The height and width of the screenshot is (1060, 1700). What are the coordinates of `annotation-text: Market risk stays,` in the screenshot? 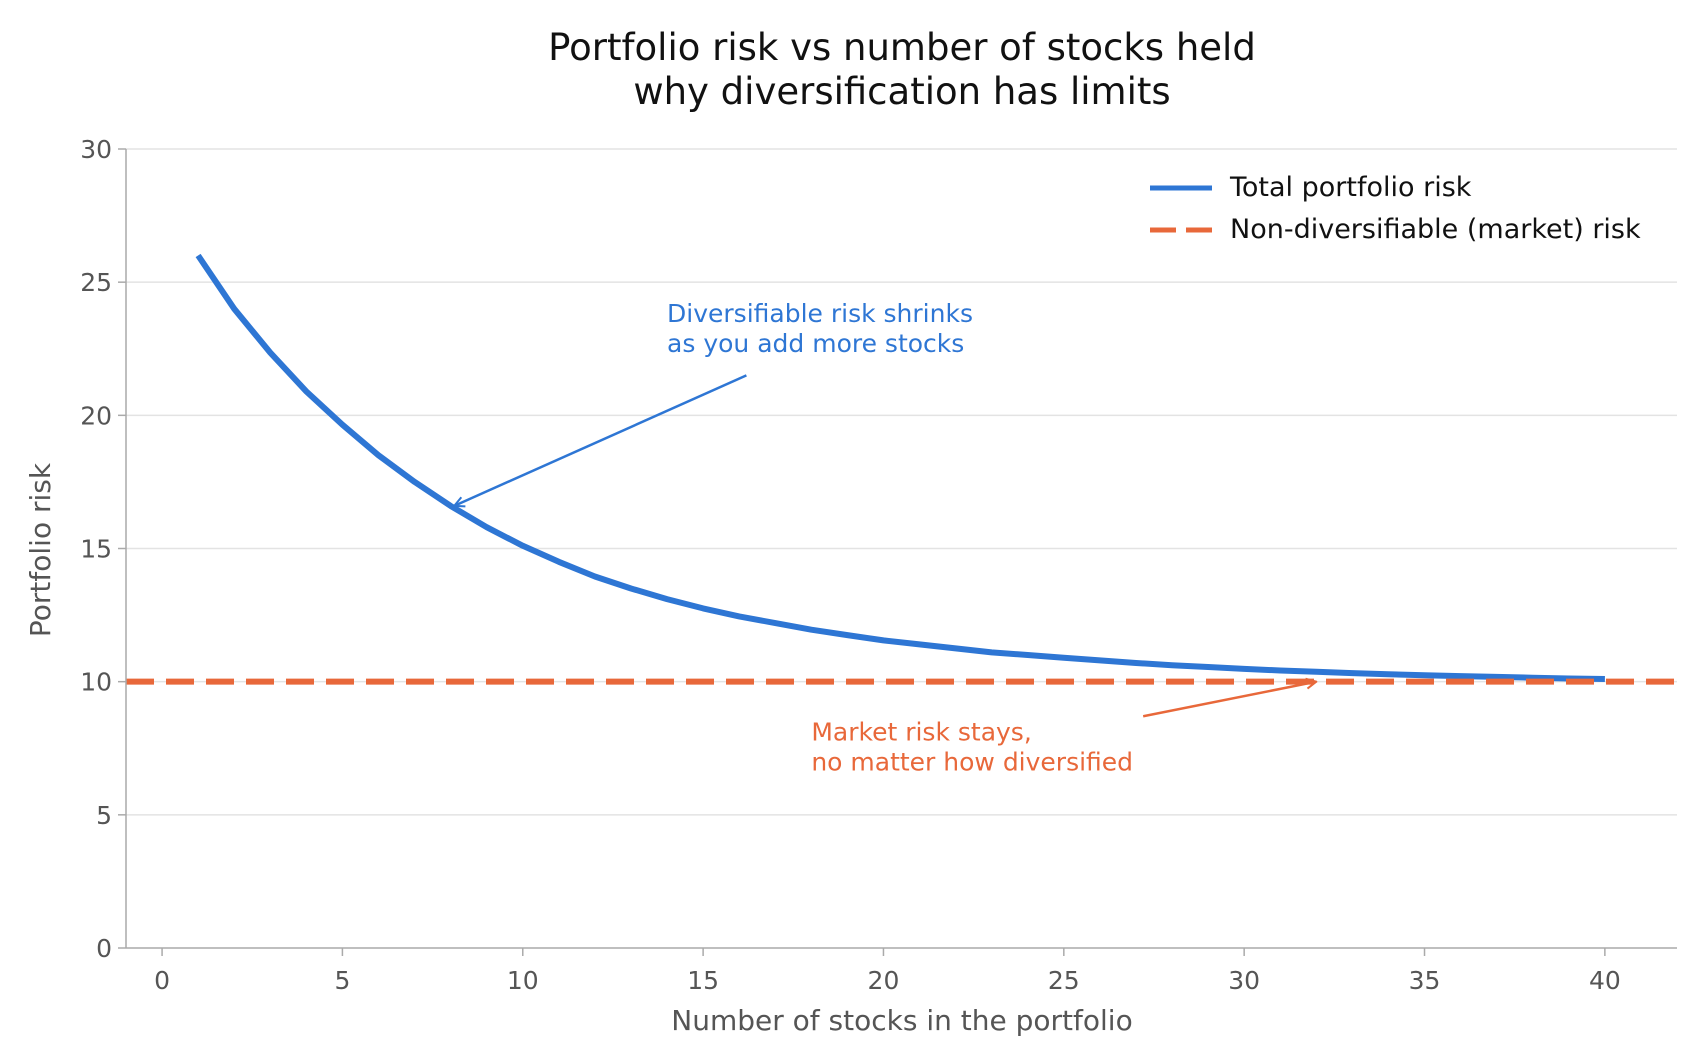 It's located at (921, 731).